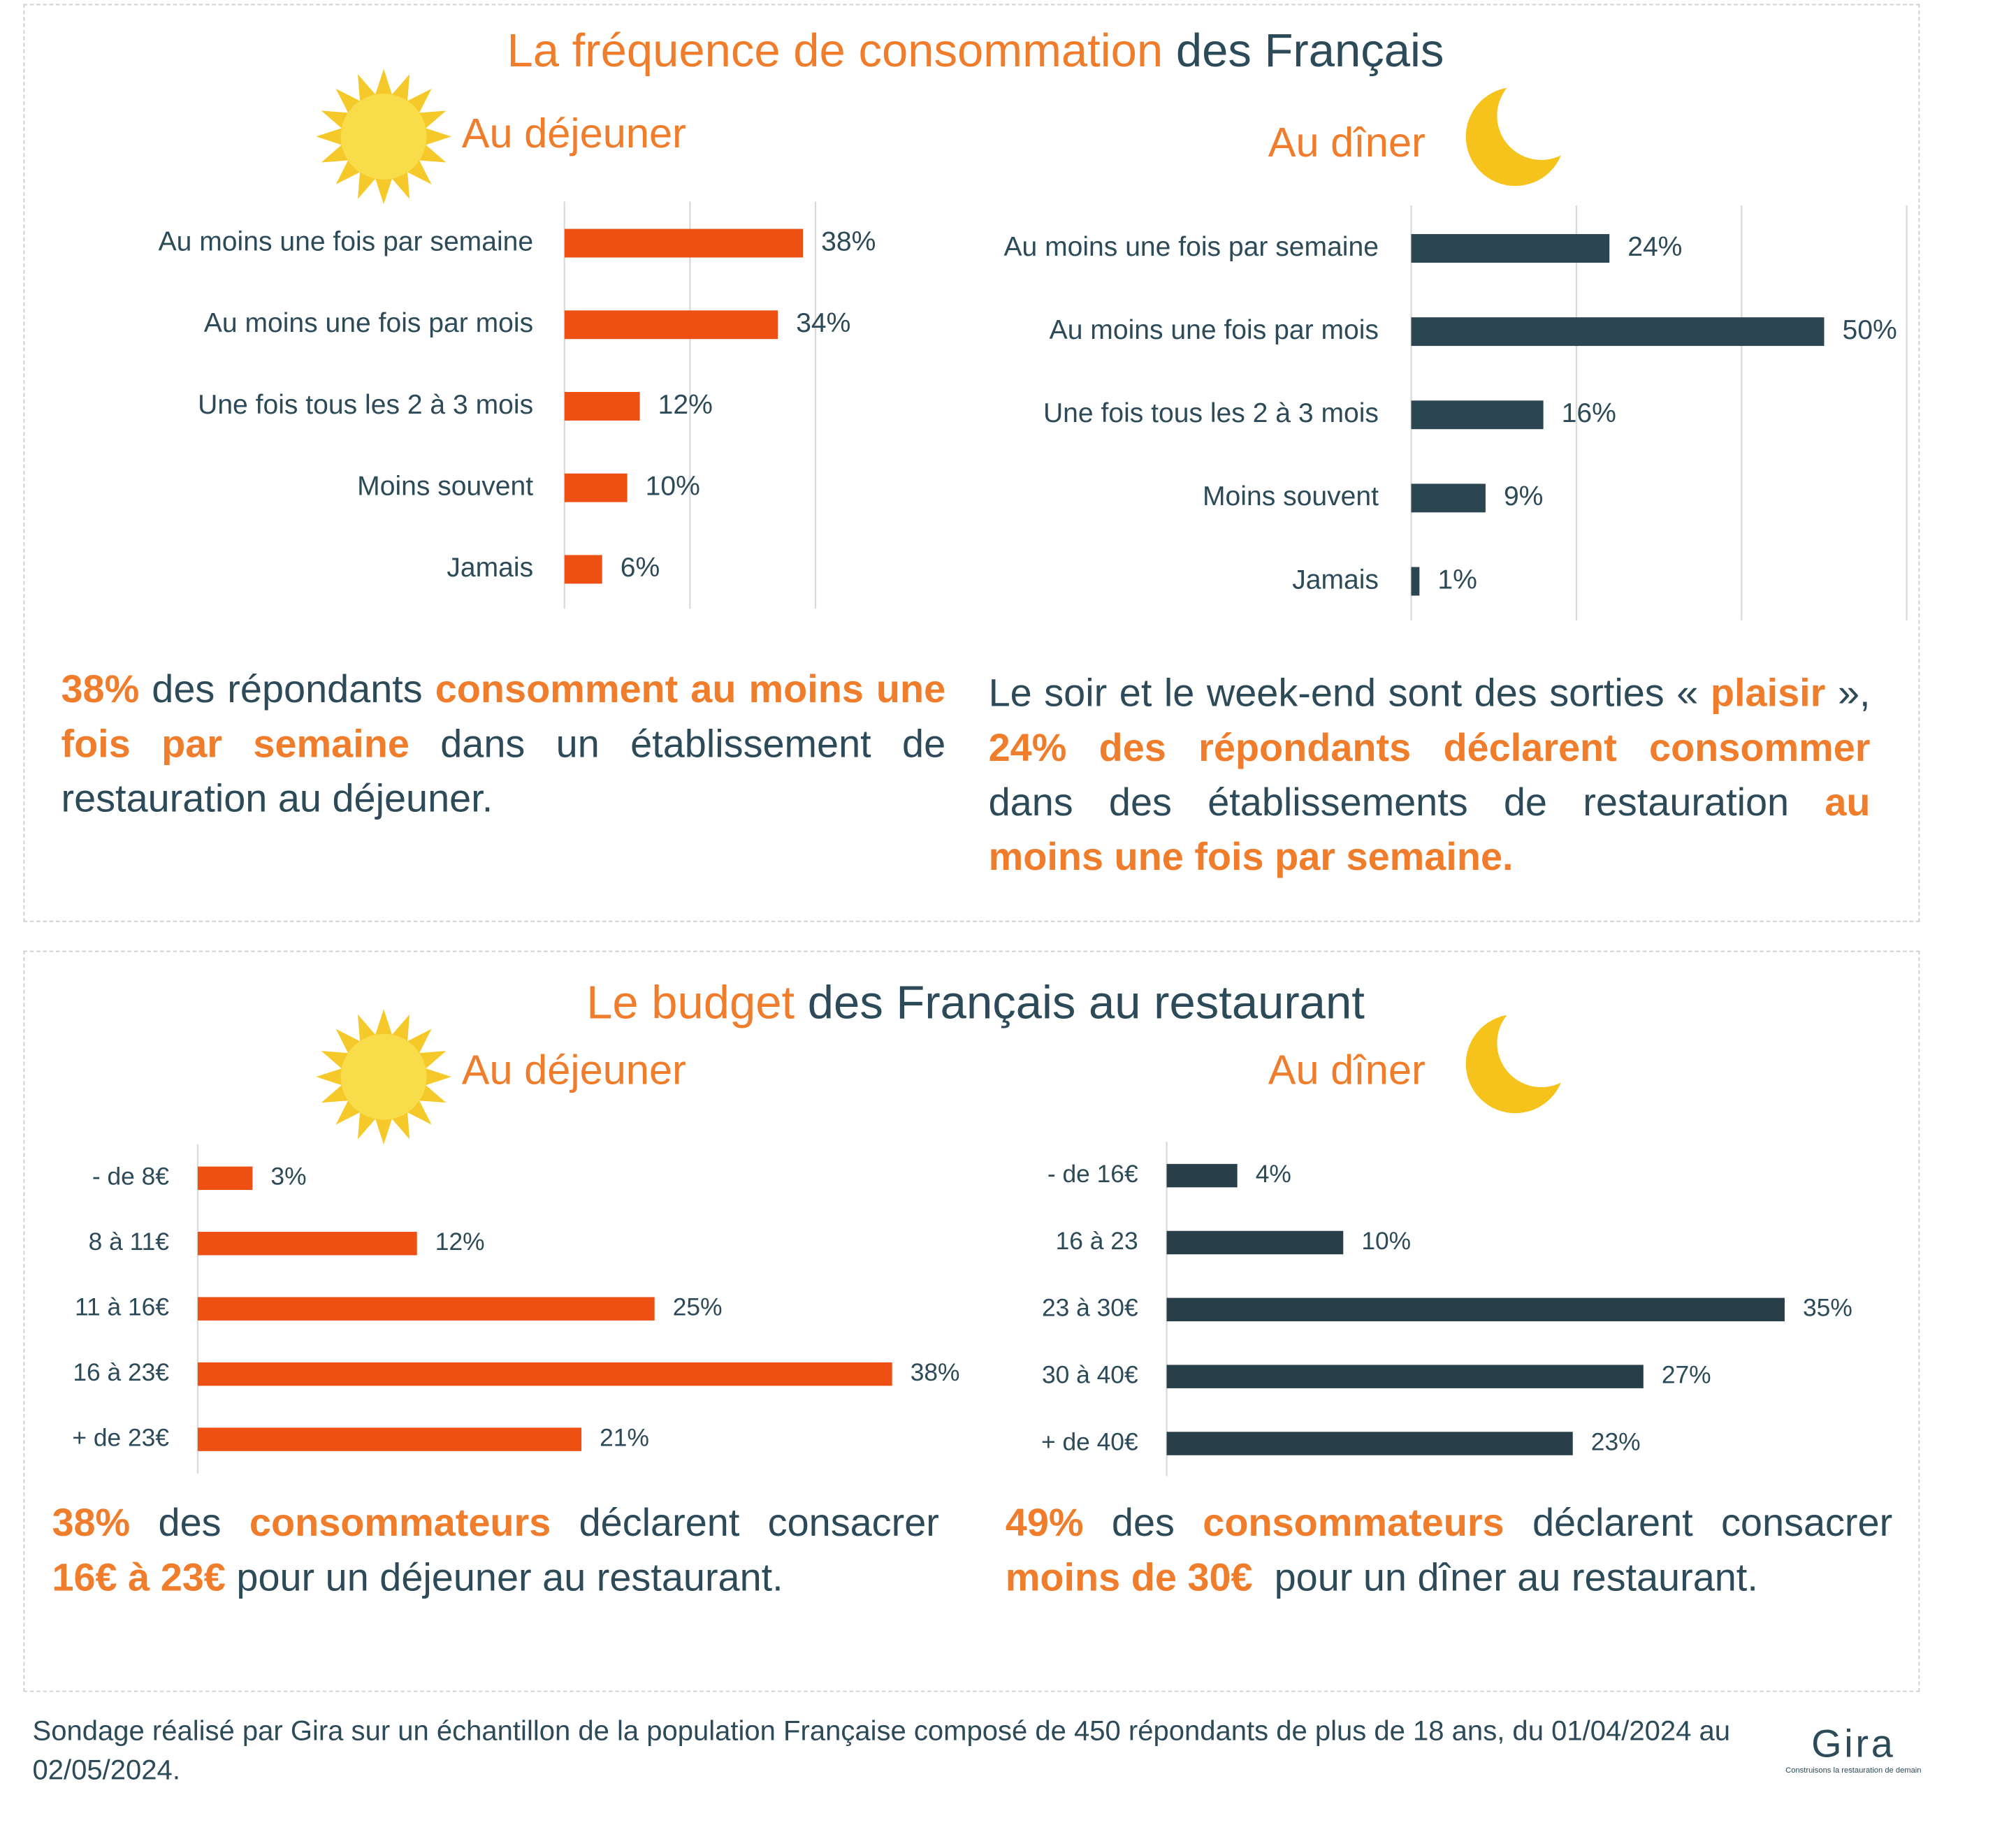  What do you see at coordinates (1853, 1745) in the screenshot?
I see `logo-name: Gira` at bounding box center [1853, 1745].